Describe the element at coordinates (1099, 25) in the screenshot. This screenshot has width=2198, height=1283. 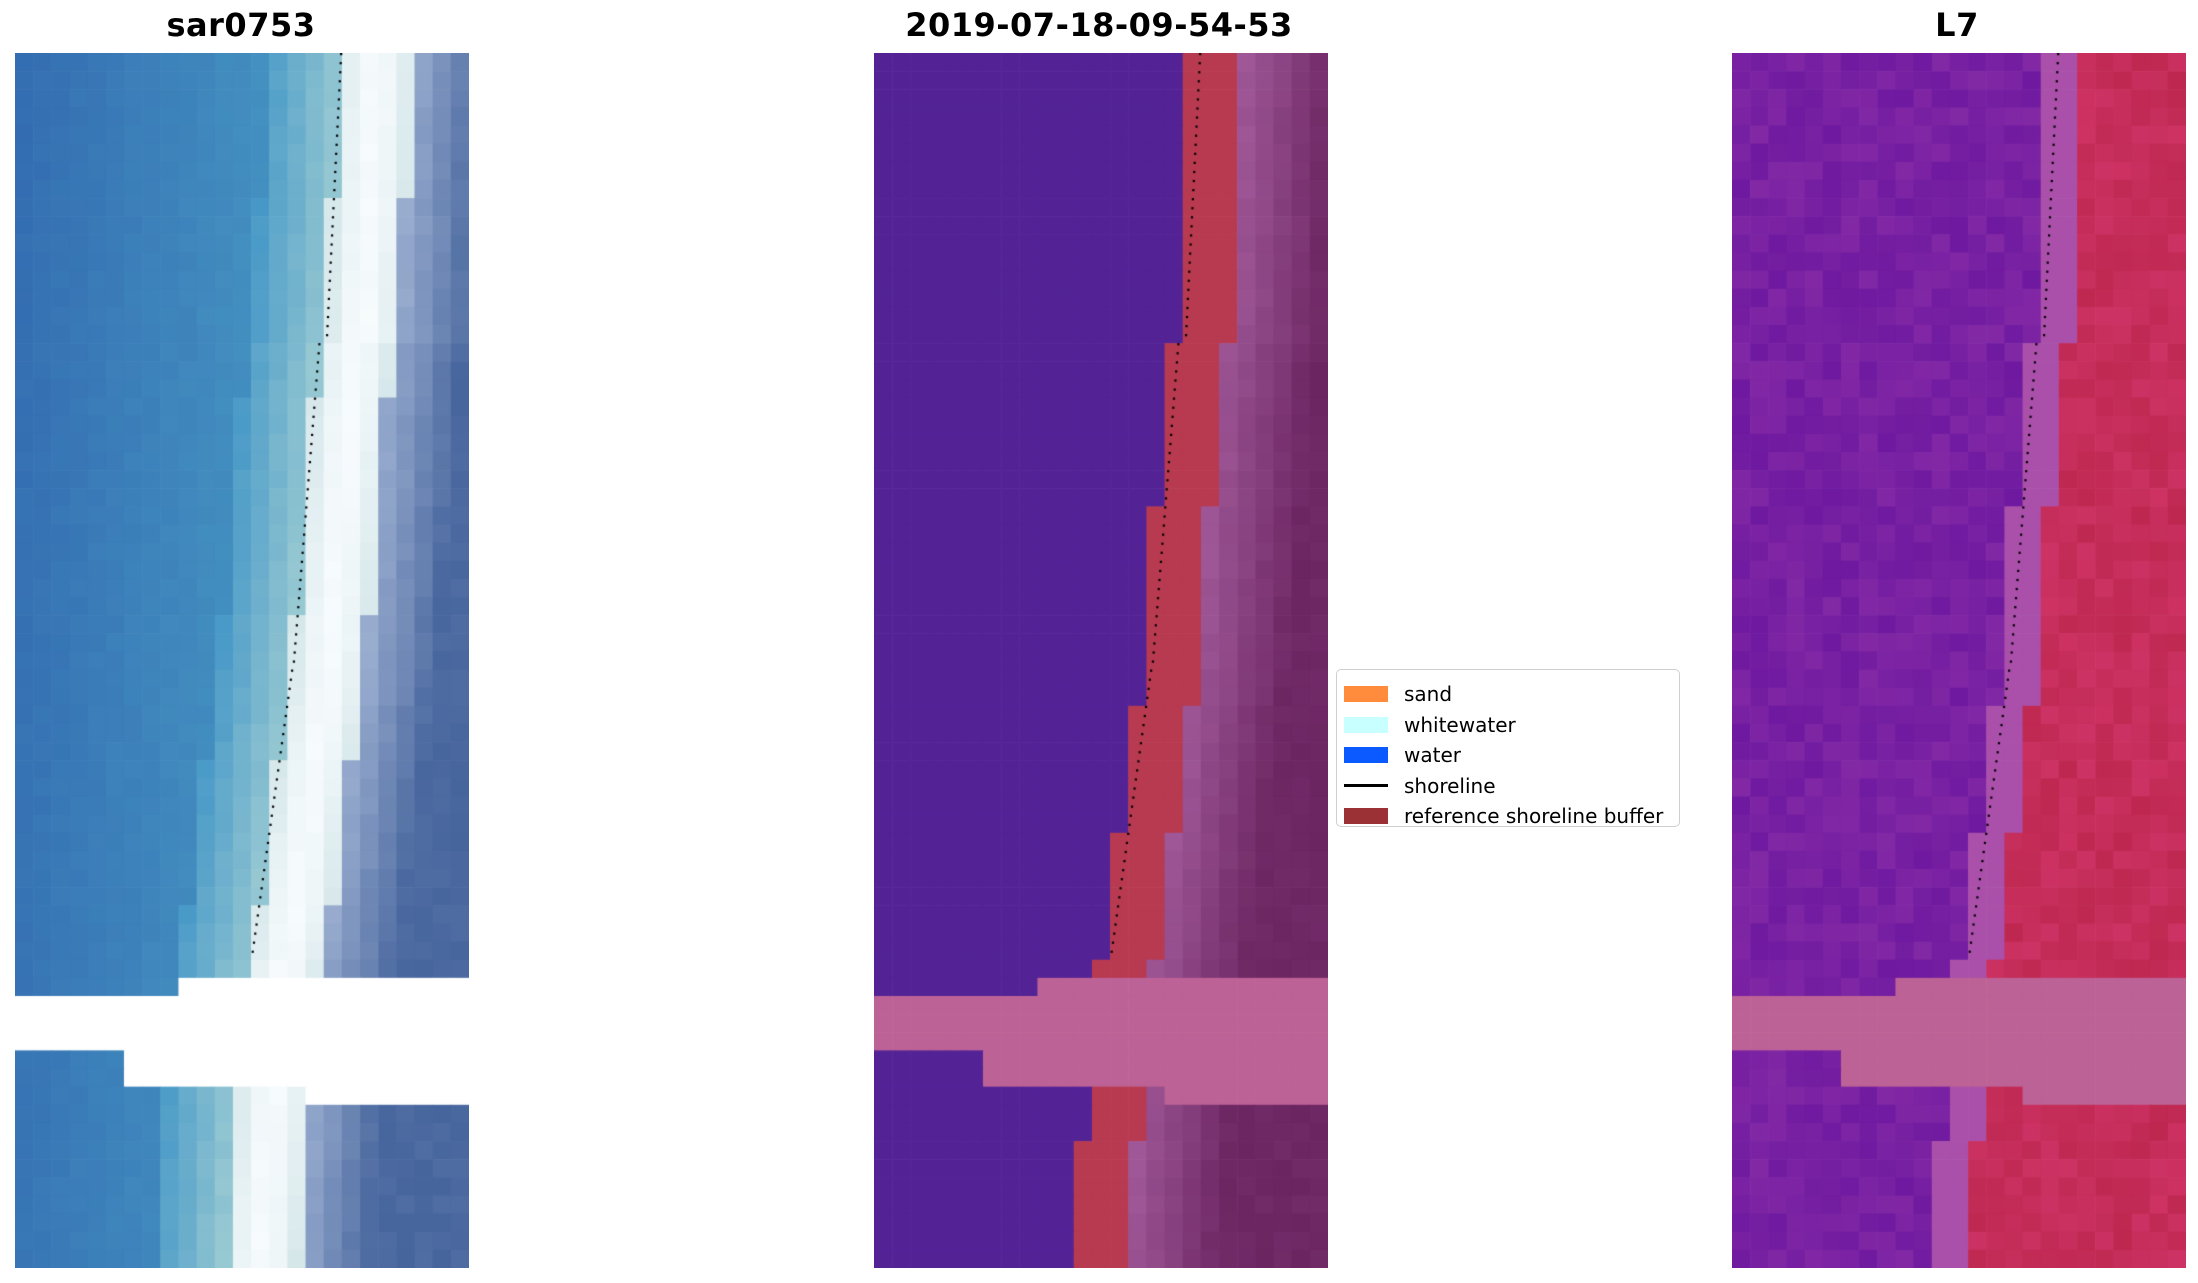
I see `panel-title-classified: 2019-07-18-09-54-53` at that location.